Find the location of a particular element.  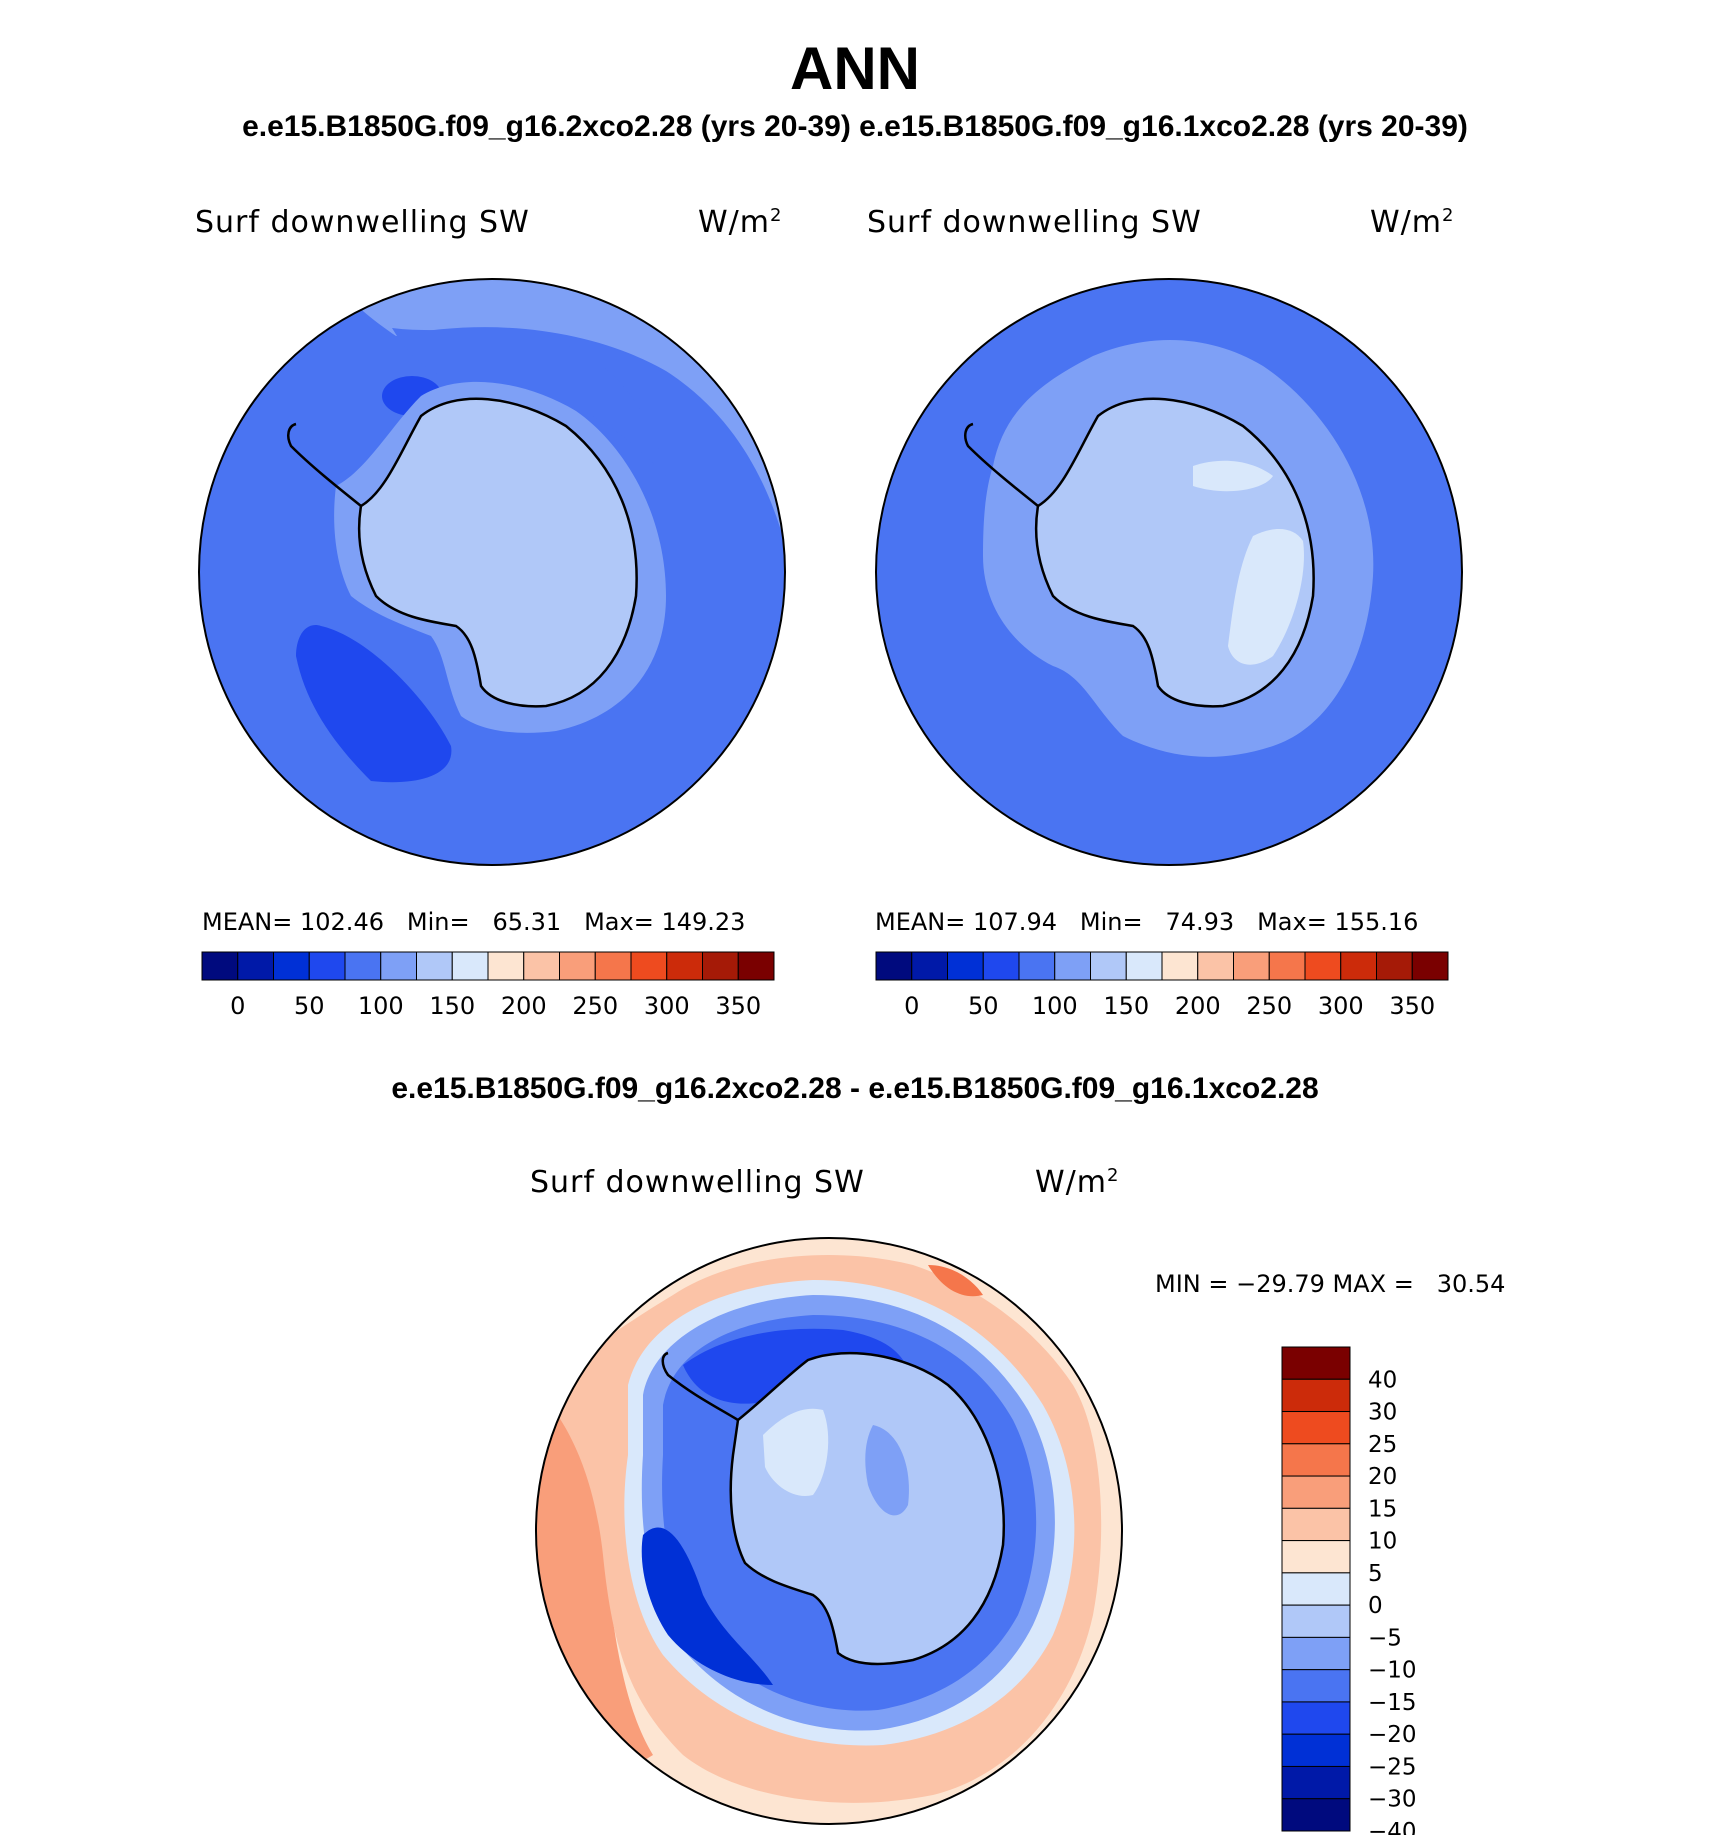

panel2-peninsula-coast is located at coordinates (1001, 464).